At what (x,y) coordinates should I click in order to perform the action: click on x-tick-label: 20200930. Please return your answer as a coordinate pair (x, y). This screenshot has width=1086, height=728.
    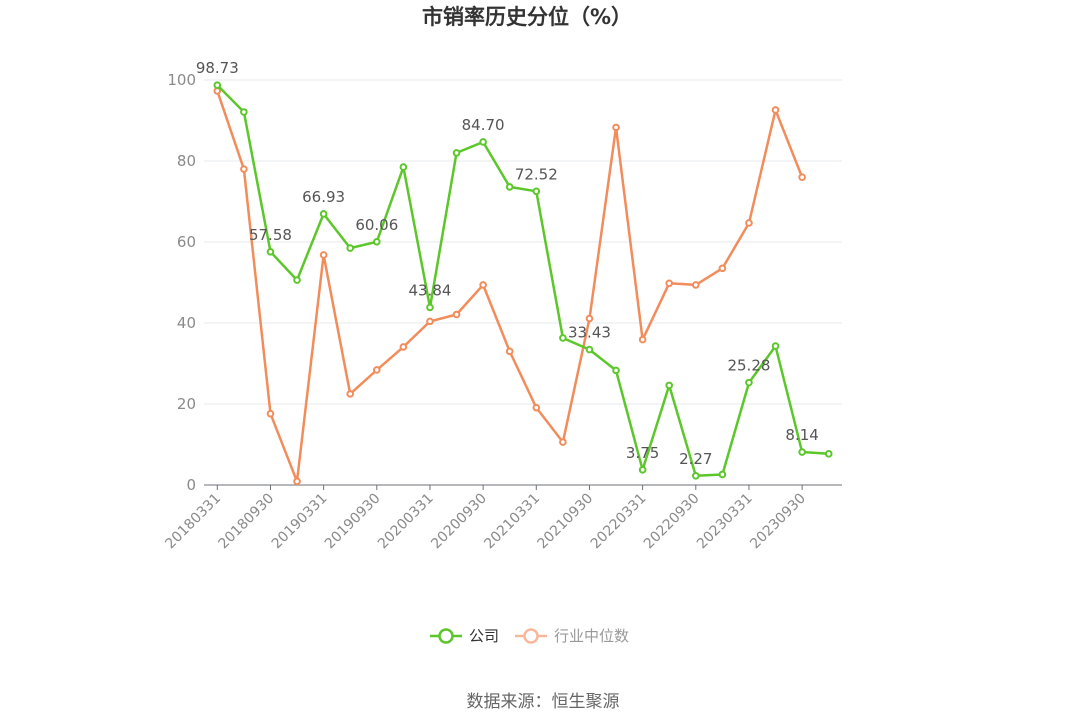
    Looking at the image, I should click on (459, 522).